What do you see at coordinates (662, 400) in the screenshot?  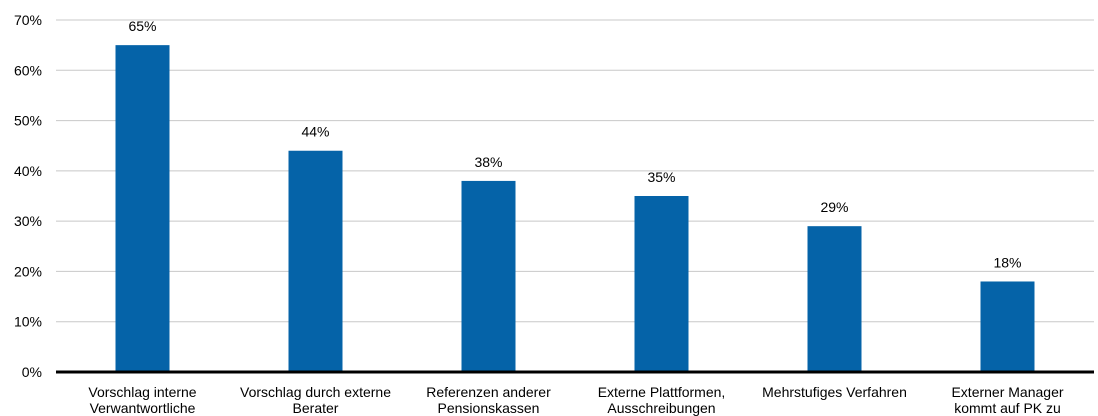 I see `x-tick-label: Externe Plattformen, Ausschreibungen` at bounding box center [662, 400].